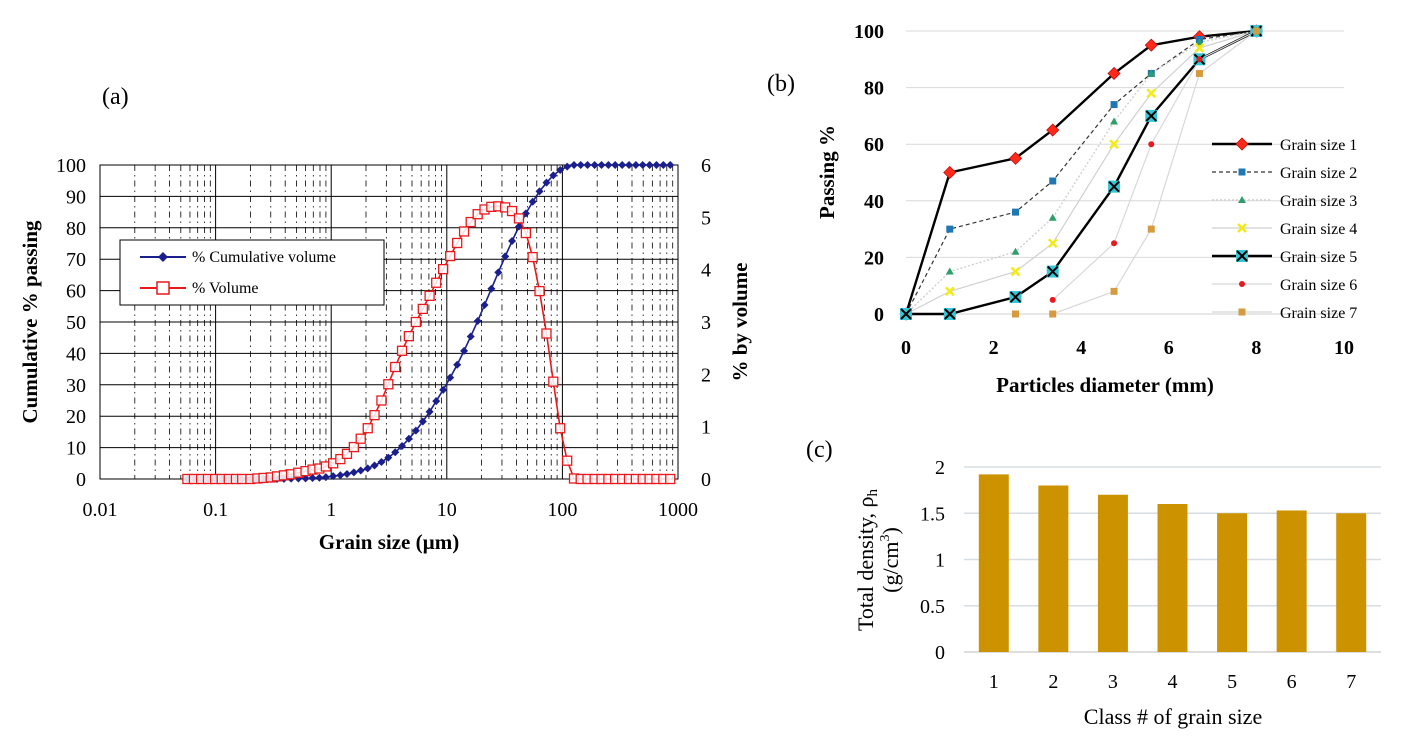 The width and height of the screenshot is (1403, 750). I want to click on panel-c-y-axis-title-line1: Total density, ρh, so click(867, 560).